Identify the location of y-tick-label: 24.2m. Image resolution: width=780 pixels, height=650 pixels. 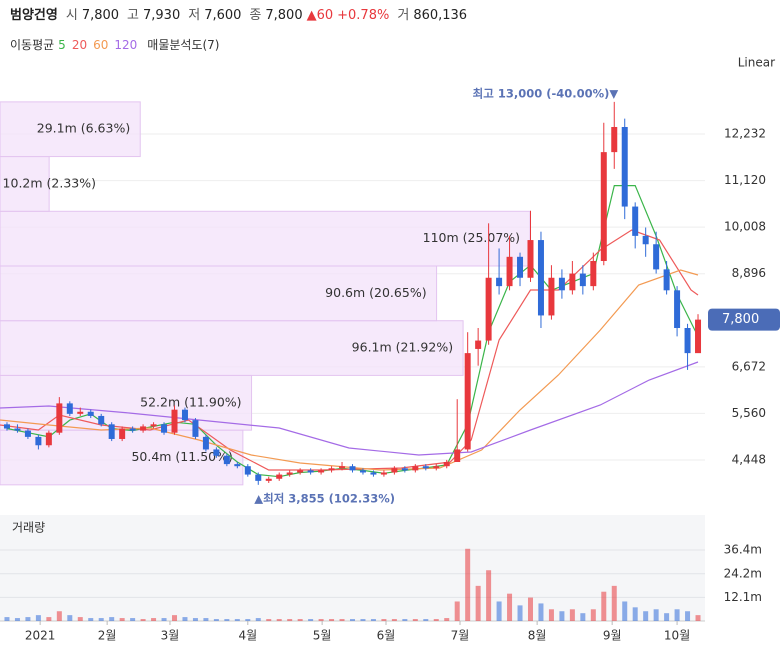
(743, 573).